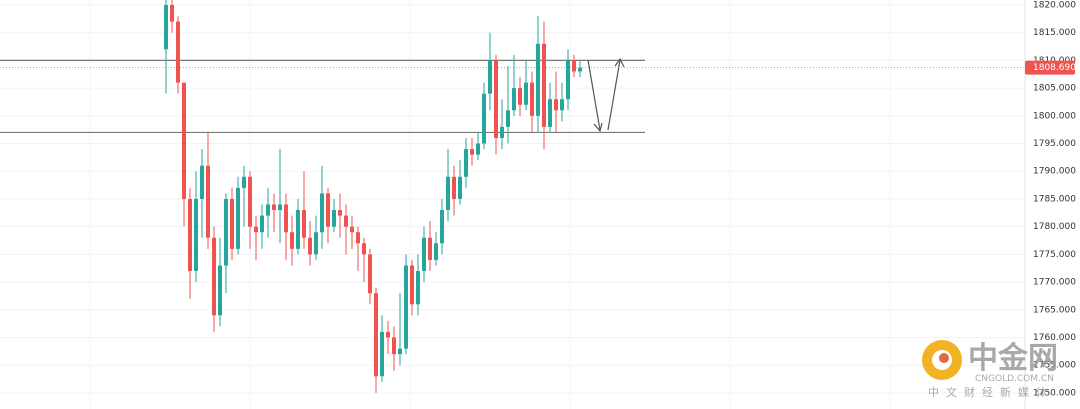  What do you see at coordinates (1054, 227) in the screenshot?
I see `y-tick-label: 1780.000` at bounding box center [1054, 227].